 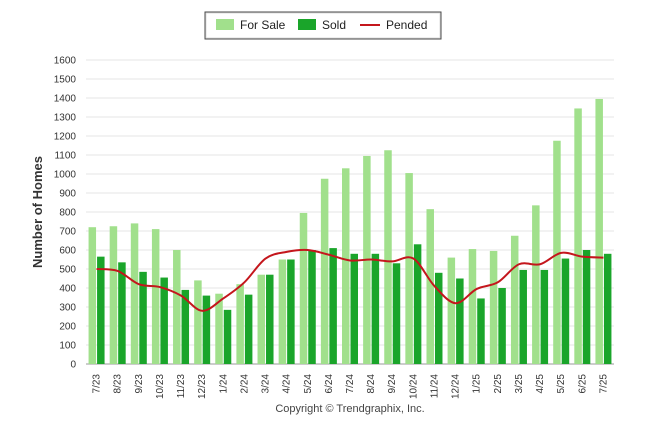 I want to click on x-tick-label: 3/25, so click(x=519, y=384).